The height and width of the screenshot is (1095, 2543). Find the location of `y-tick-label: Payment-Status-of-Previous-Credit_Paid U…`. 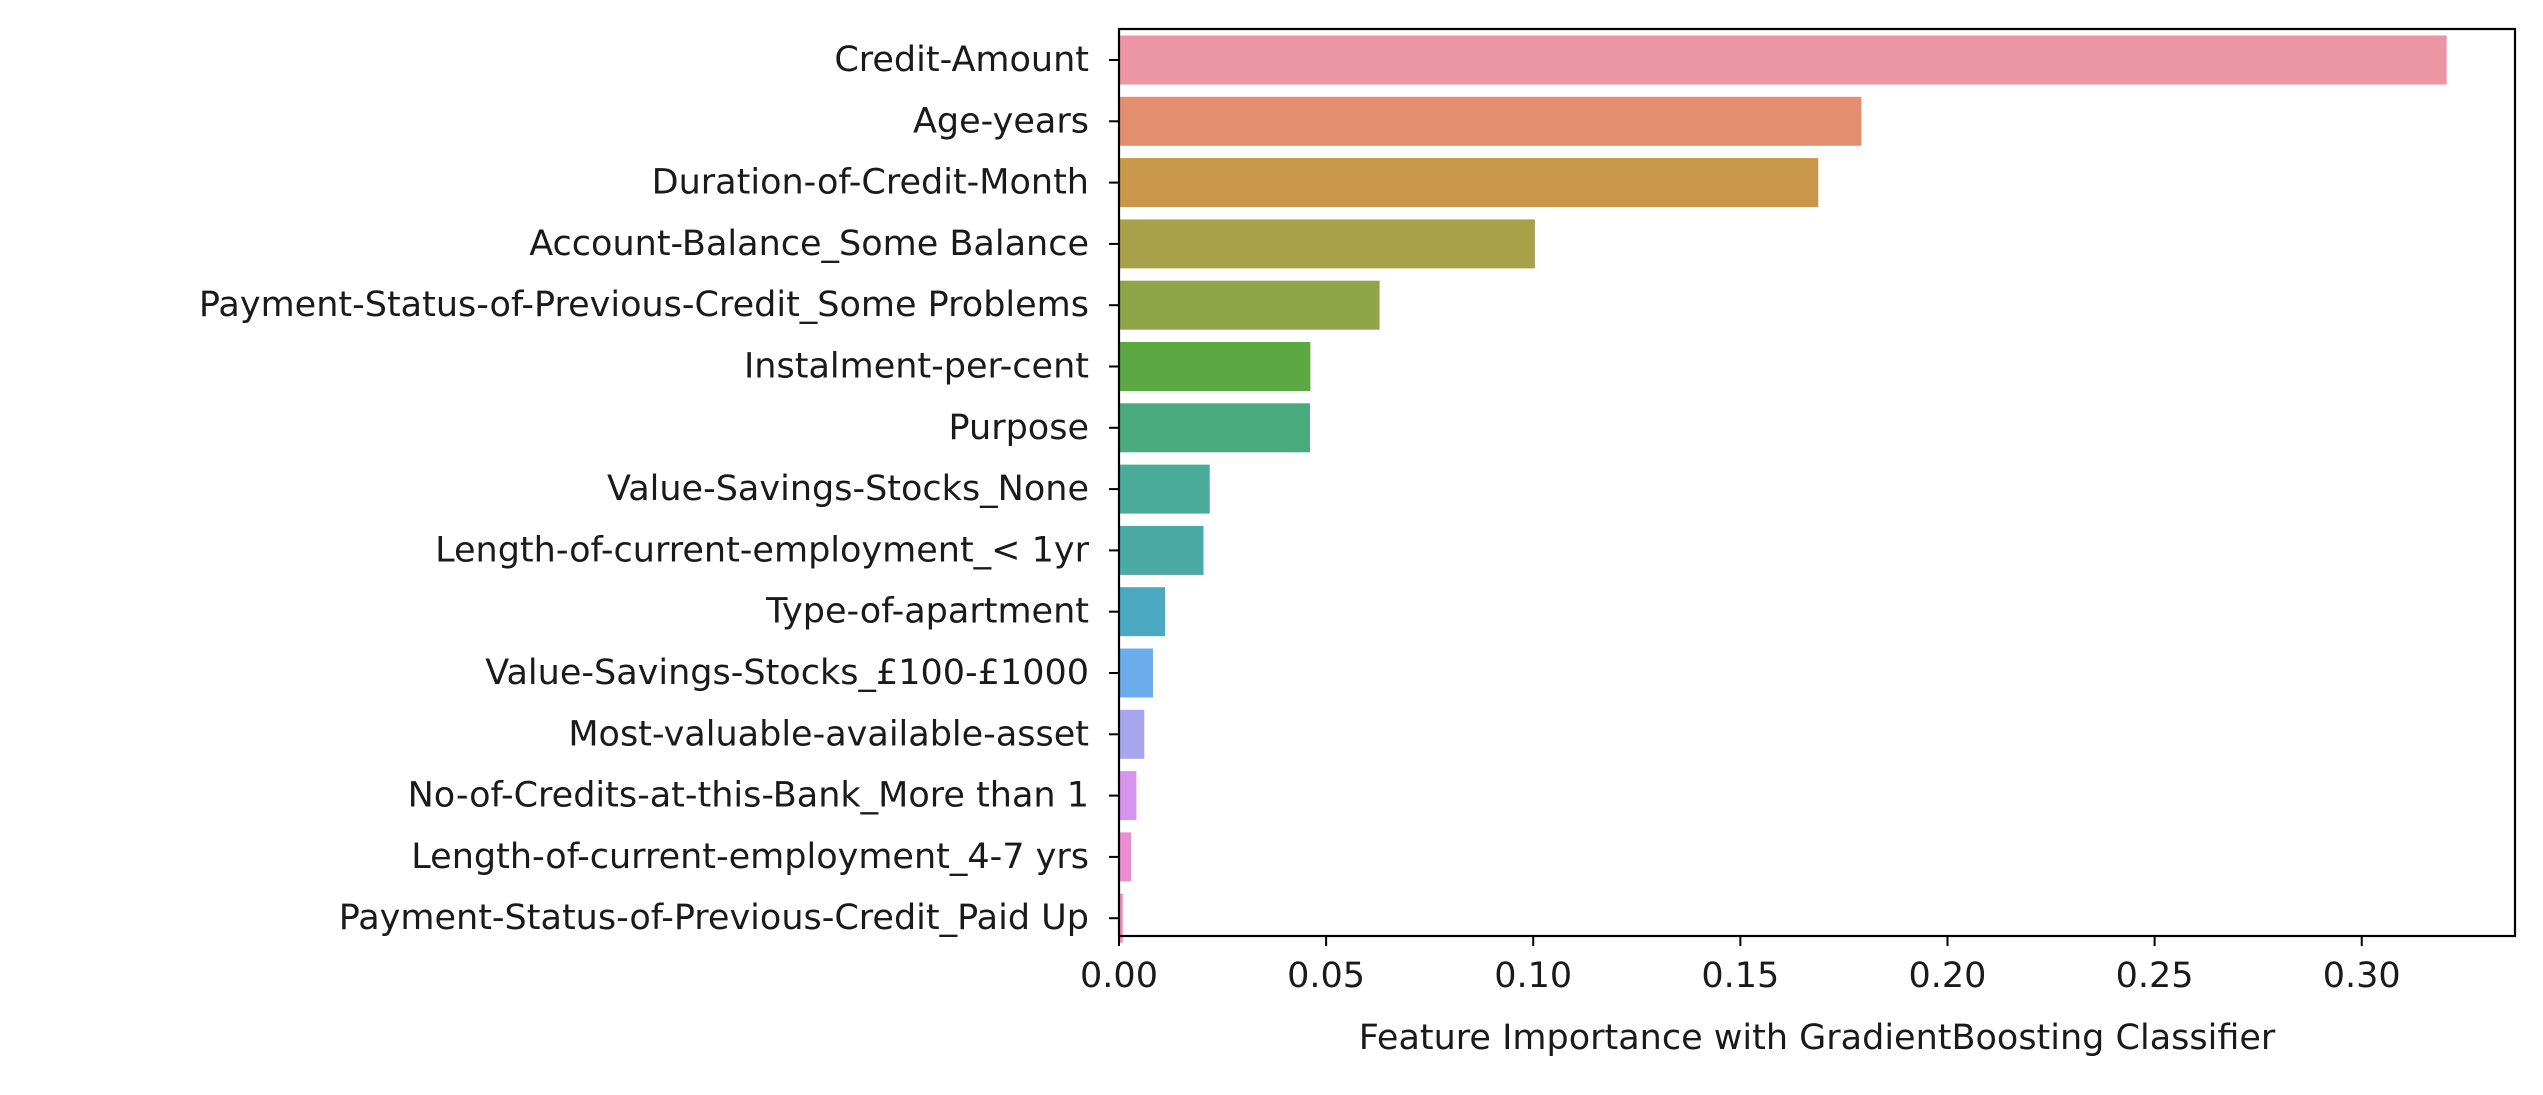

y-tick-label: Payment-Status-of-Previous-Credit_Paid U… is located at coordinates (714, 918).